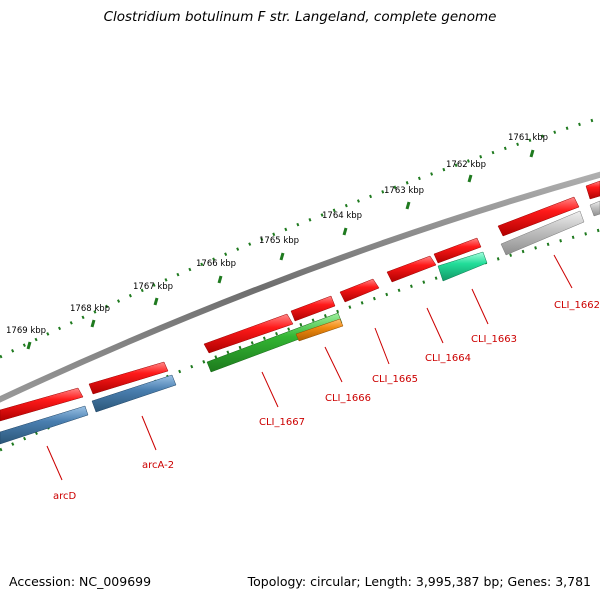 Image resolution: width=600 pixels, height=600 pixels. What do you see at coordinates (65, 496) in the screenshot?
I see `gene-label: arcD` at bounding box center [65, 496].